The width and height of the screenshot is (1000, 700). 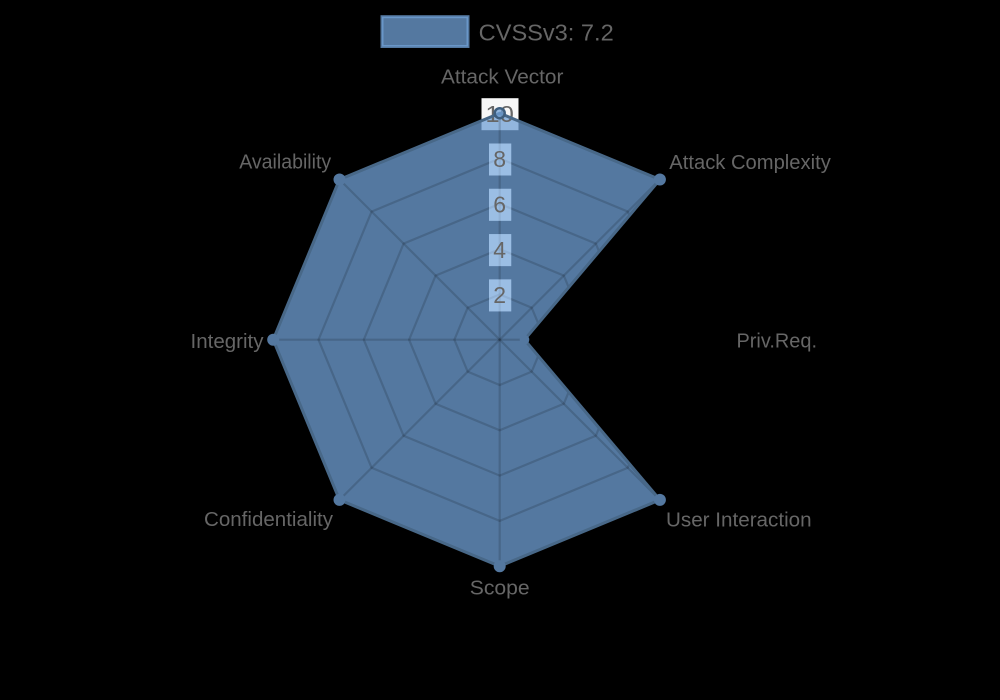 What do you see at coordinates (499, 295) in the screenshot?
I see `svg-text: 2` at bounding box center [499, 295].